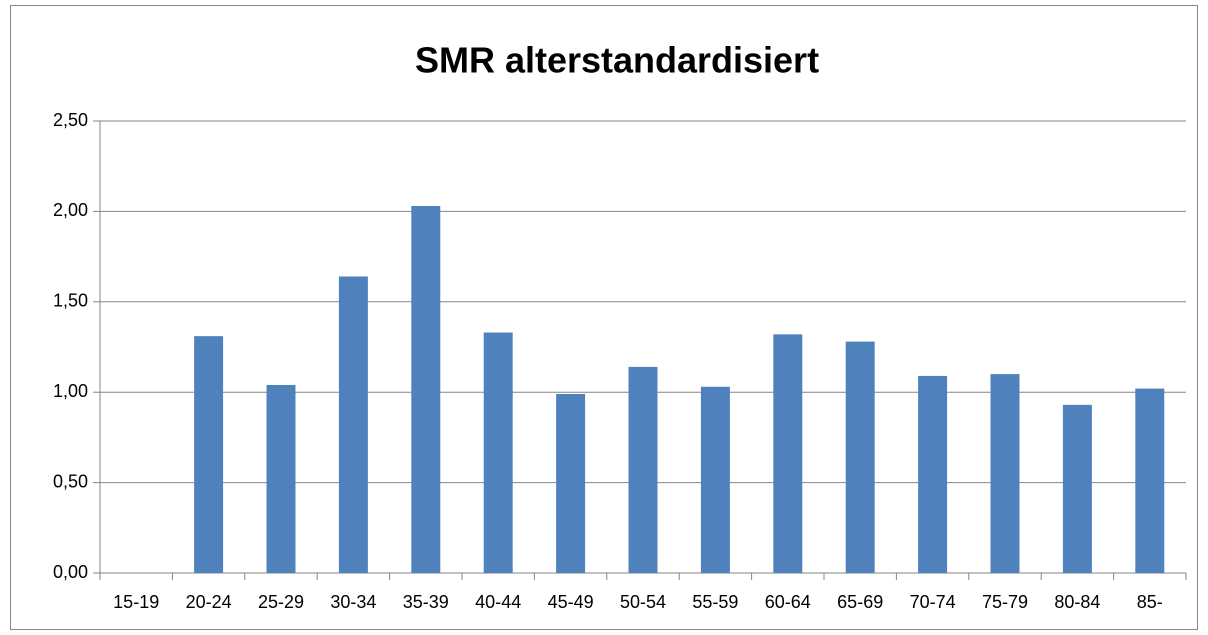 The height and width of the screenshot is (635, 1208). What do you see at coordinates (933, 602) in the screenshot?
I see `x-tick-label: 70-74` at bounding box center [933, 602].